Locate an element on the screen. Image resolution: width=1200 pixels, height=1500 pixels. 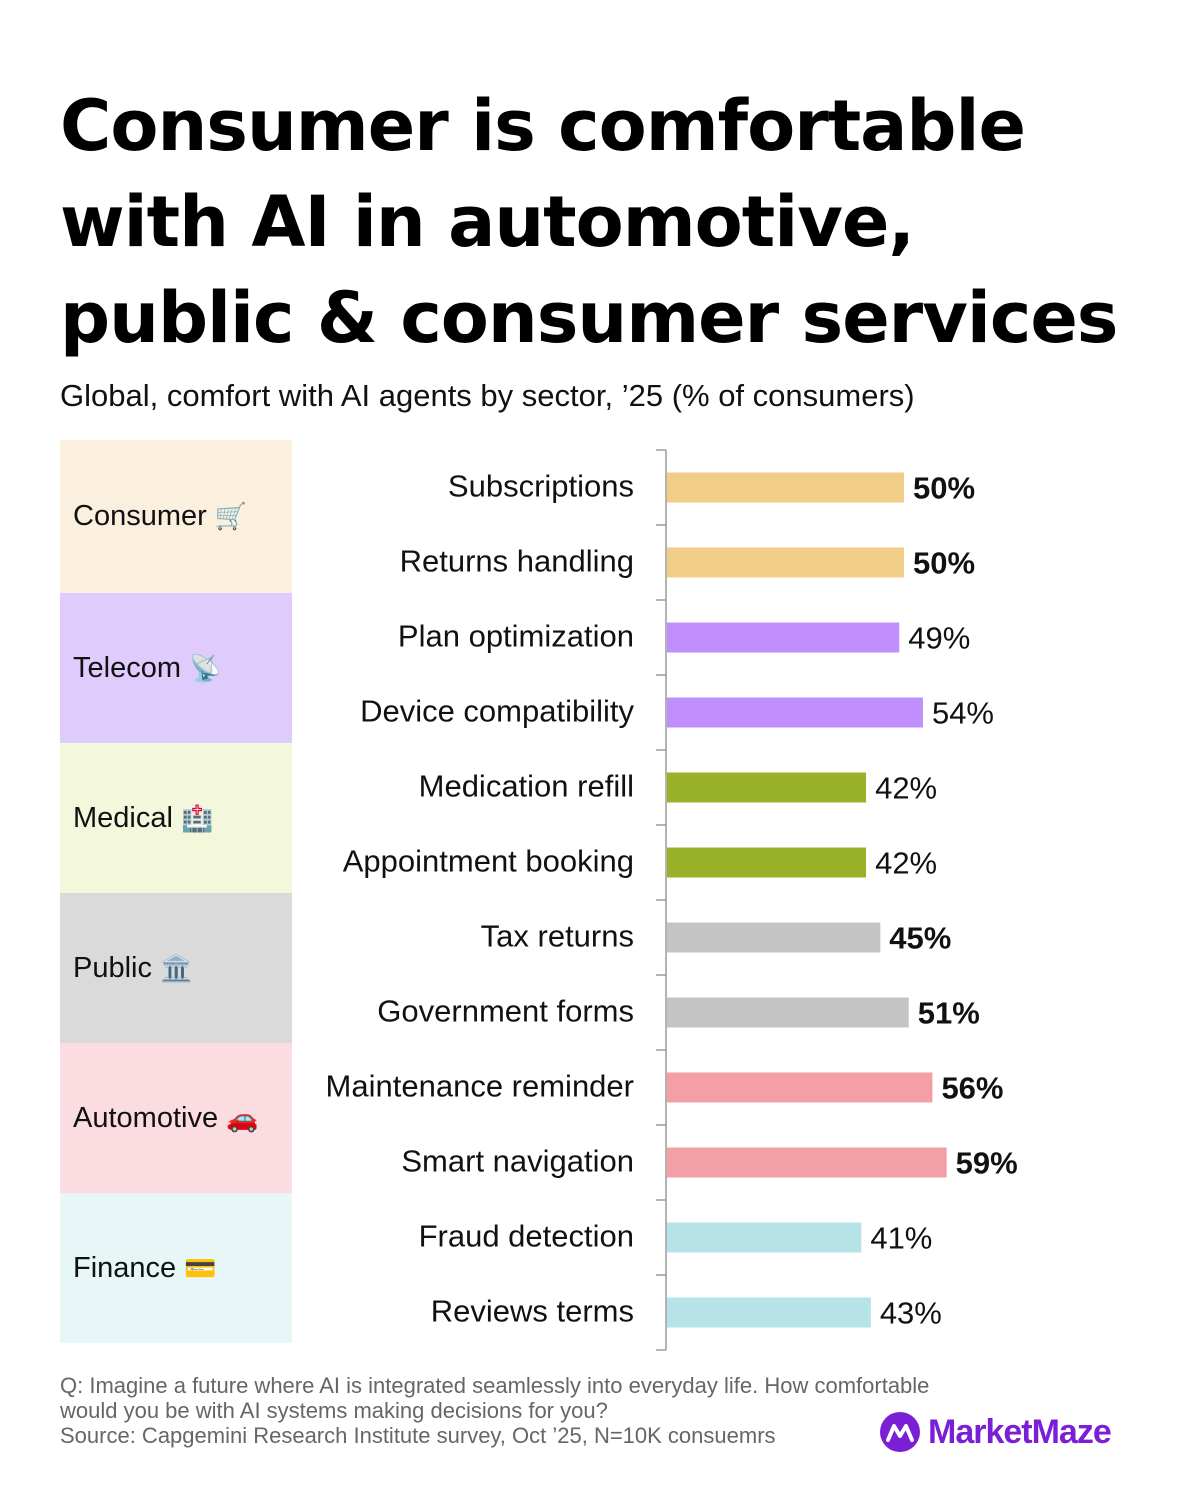
value-label: 41% is located at coordinates (901, 1238).